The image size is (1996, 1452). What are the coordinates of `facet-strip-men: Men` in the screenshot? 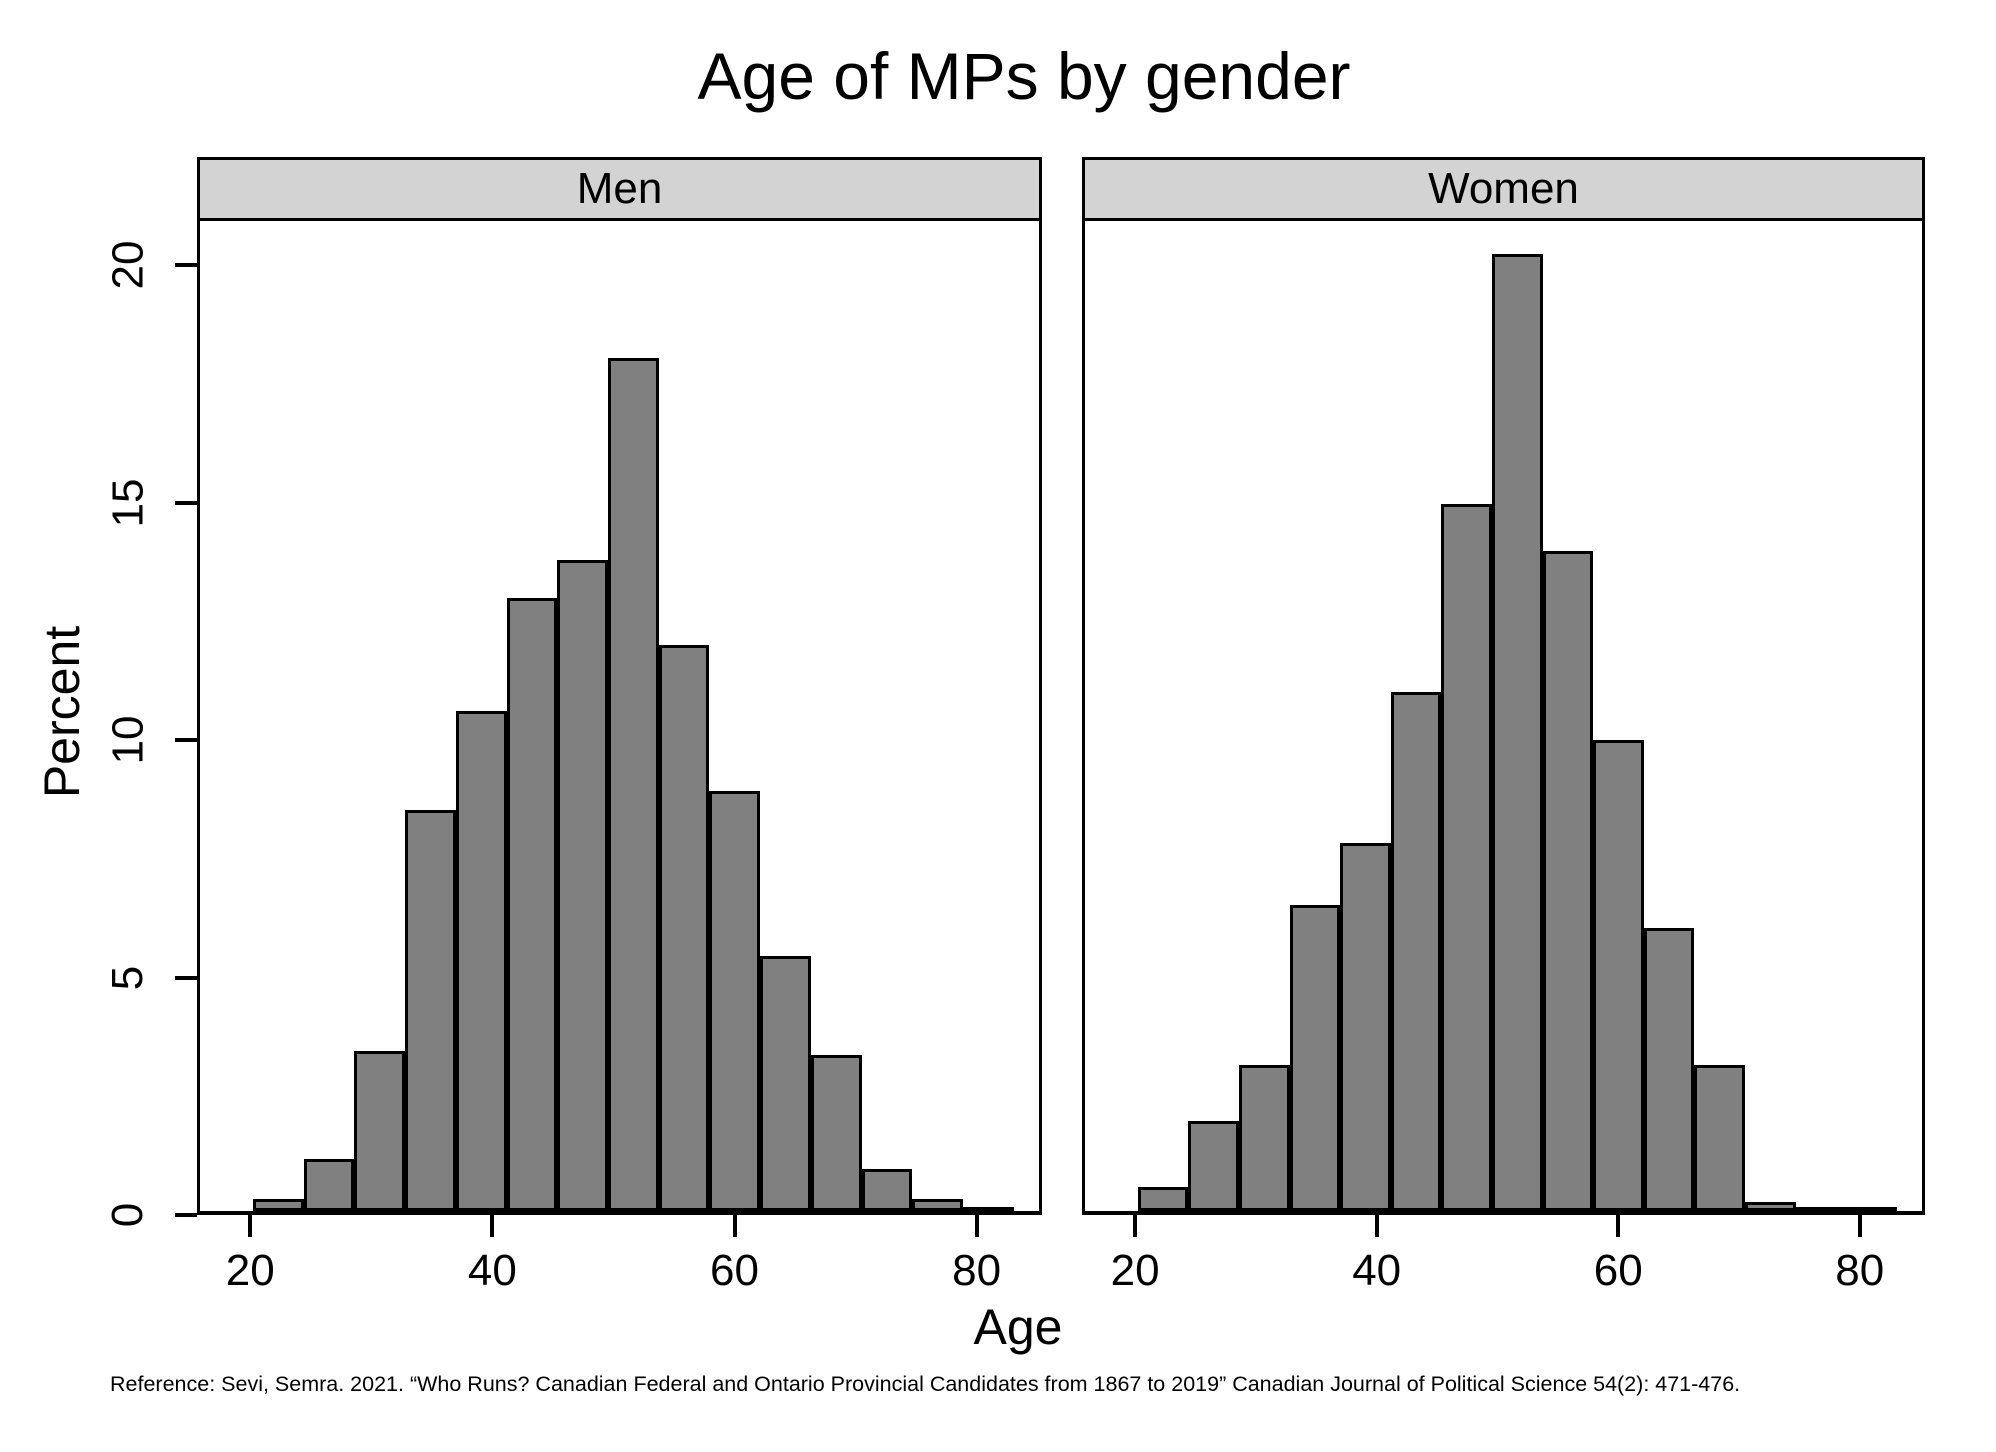 It's located at (619, 190).